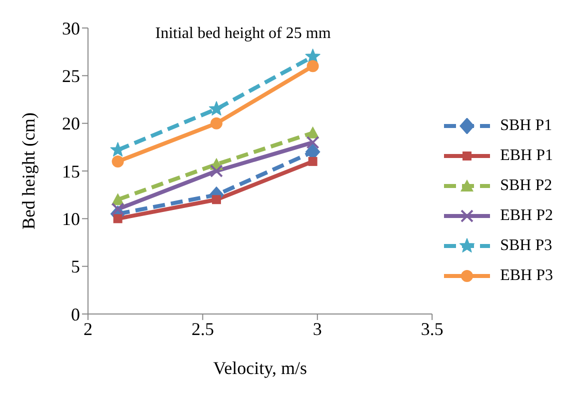  Describe the element at coordinates (28, 171) in the screenshot. I see `y-axis-title: Bed height (cm)` at that location.